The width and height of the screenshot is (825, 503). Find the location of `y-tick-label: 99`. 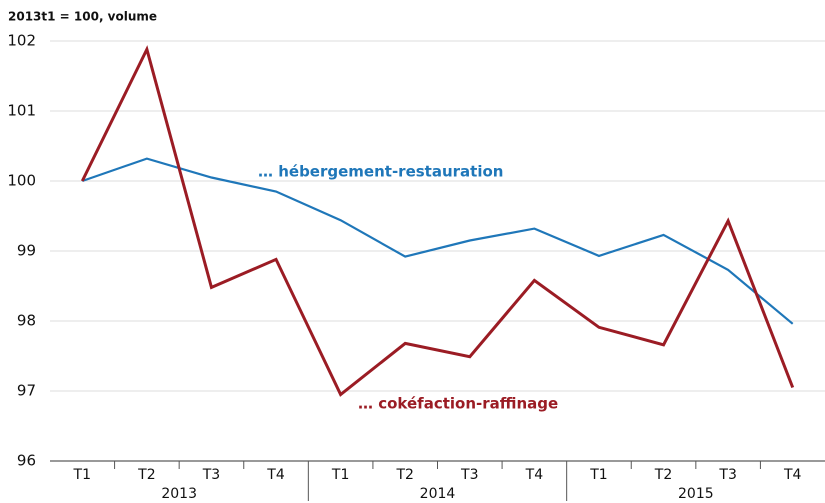

y-tick-label: 99 is located at coordinates (26, 251).